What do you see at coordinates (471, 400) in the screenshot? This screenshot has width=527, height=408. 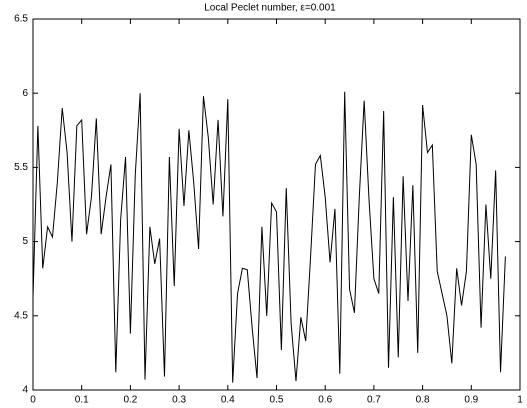 I see `x-tick-label: 0.9` at bounding box center [471, 400].